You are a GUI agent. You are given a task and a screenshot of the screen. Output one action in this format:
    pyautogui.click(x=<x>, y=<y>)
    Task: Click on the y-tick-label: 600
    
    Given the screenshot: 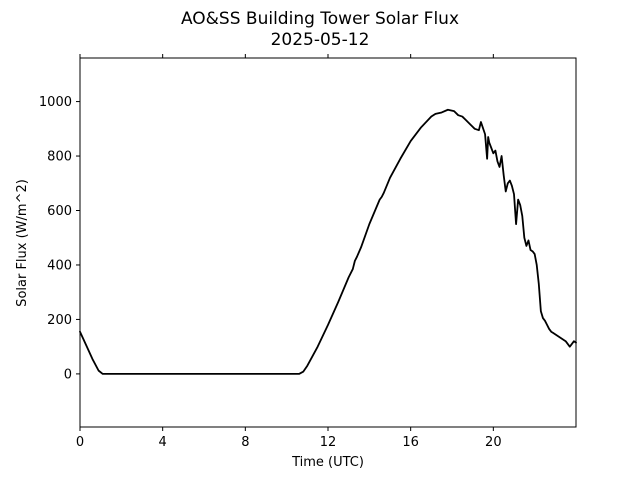 What is the action you would take?
    pyautogui.click(x=59, y=211)
    